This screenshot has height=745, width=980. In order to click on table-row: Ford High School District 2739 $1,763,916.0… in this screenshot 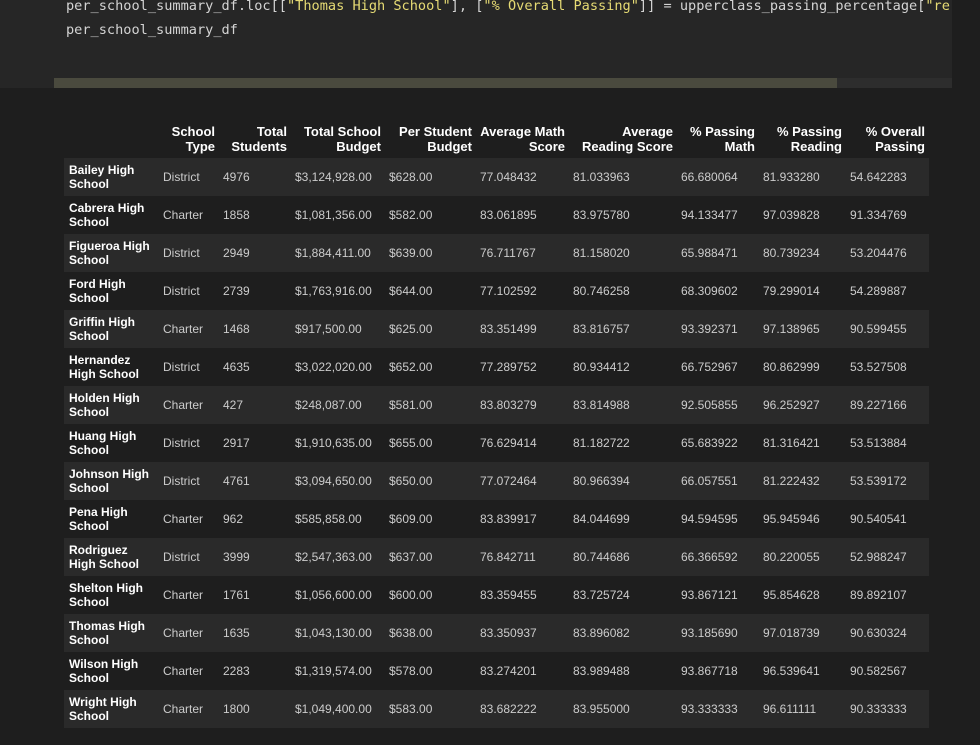, I will do `click(496, 291)`.